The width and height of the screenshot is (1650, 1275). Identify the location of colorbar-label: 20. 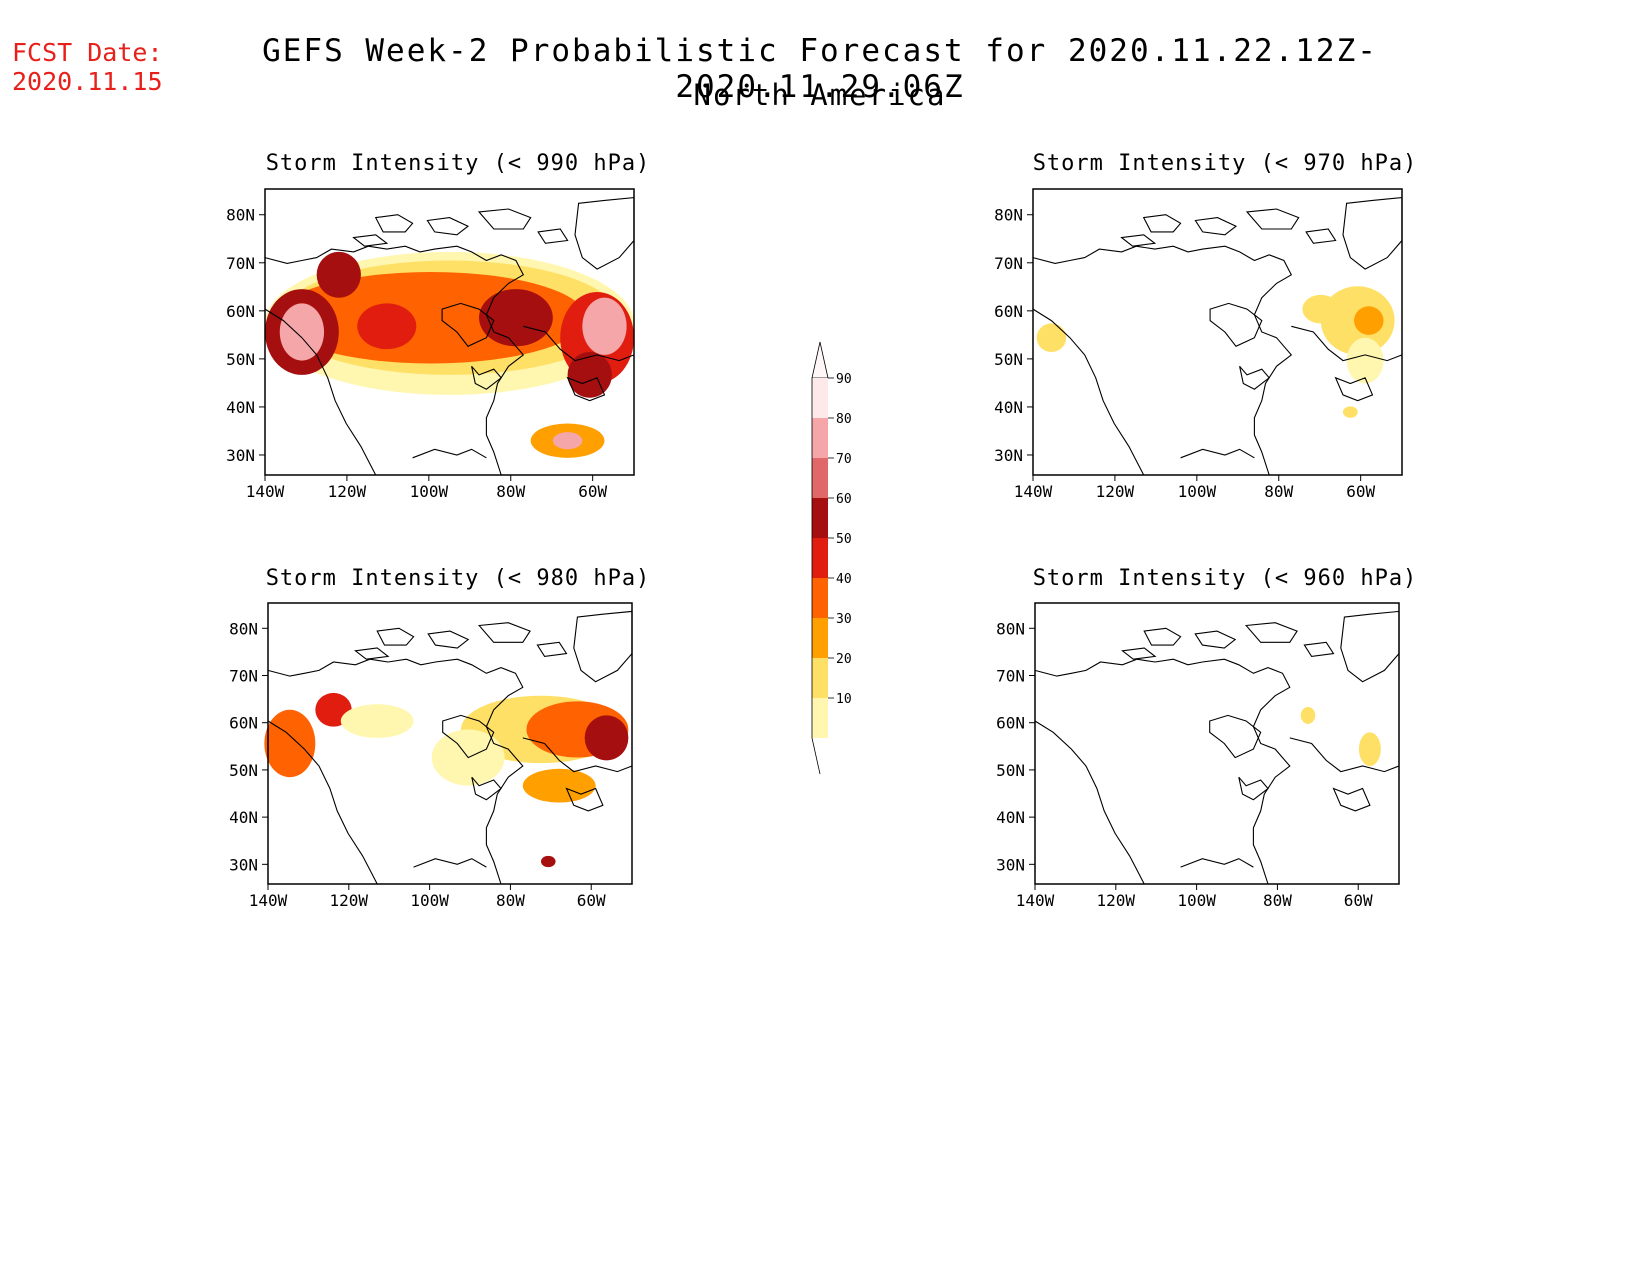
(844, 659).